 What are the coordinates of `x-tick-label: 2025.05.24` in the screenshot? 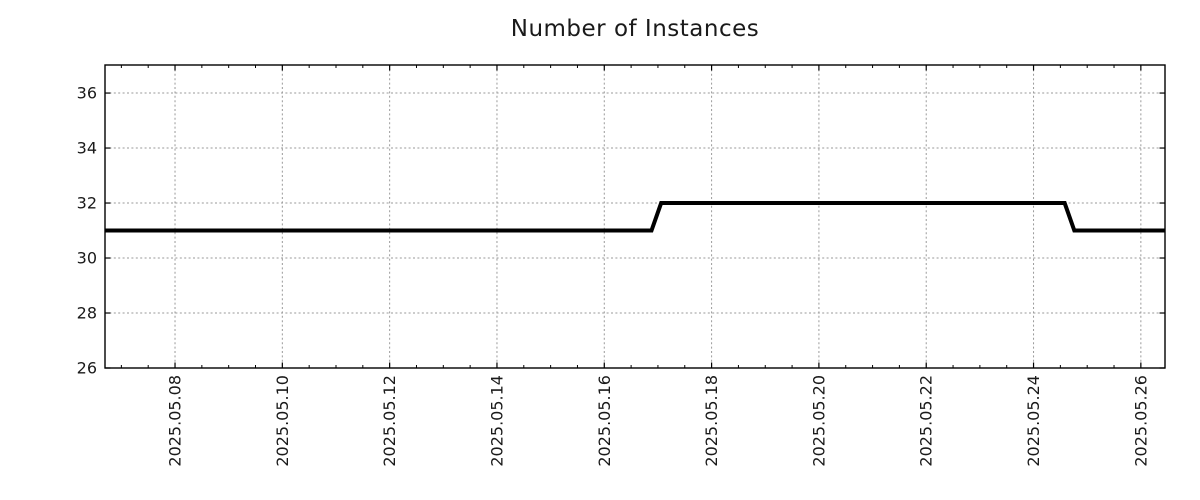 It's located at (1033, 421).